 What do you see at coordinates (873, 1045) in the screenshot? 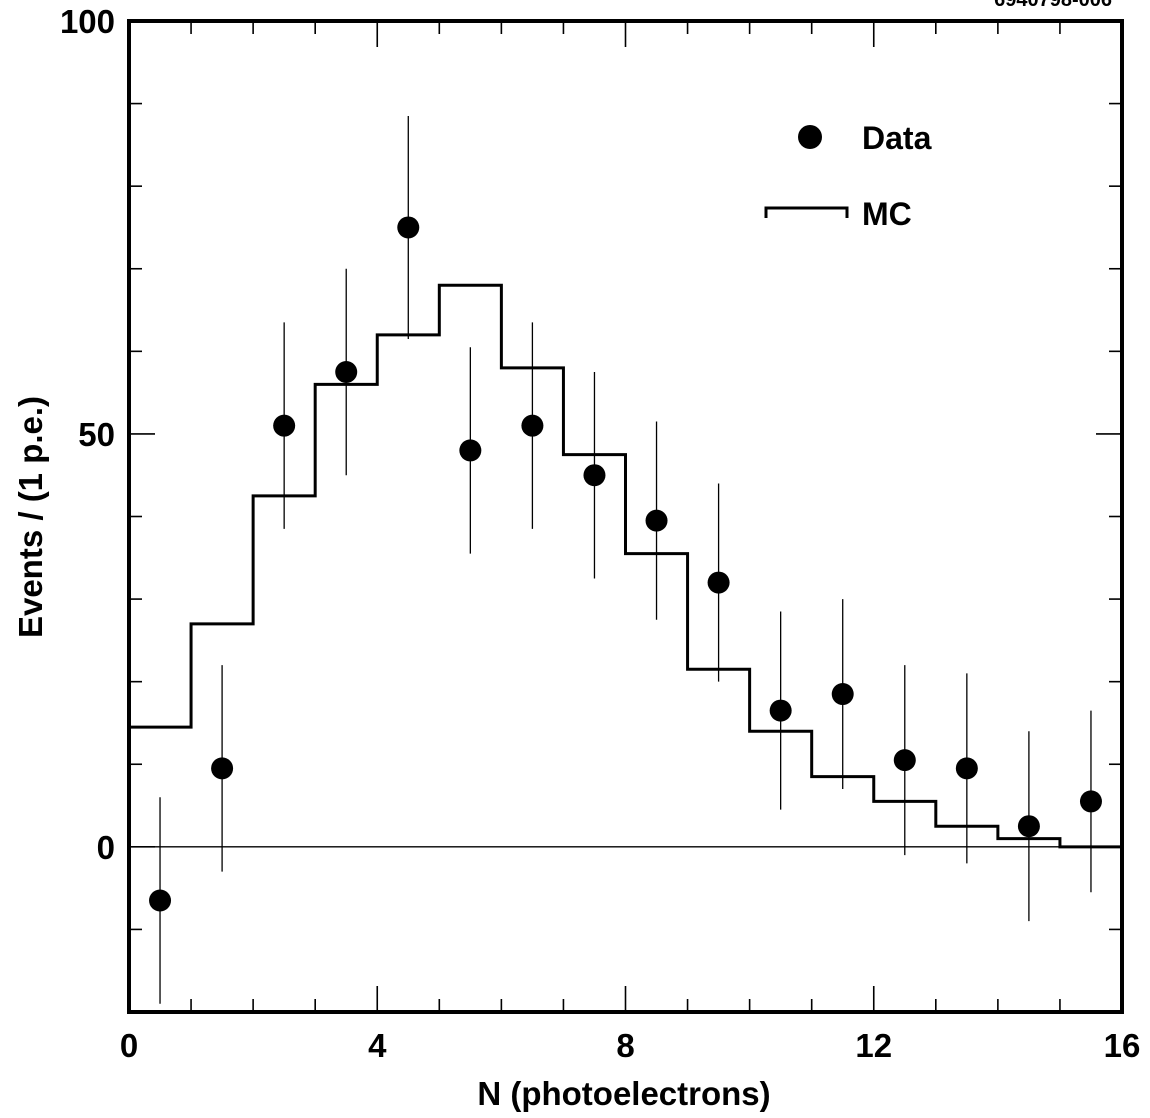
I see `x-tick-label: 12` at bounding box center [873, 1045].